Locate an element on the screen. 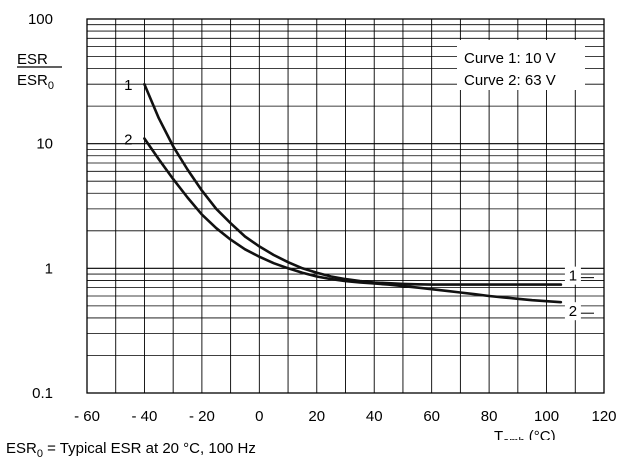  series-1-end-label-bg is located at coordinates (572, 275).